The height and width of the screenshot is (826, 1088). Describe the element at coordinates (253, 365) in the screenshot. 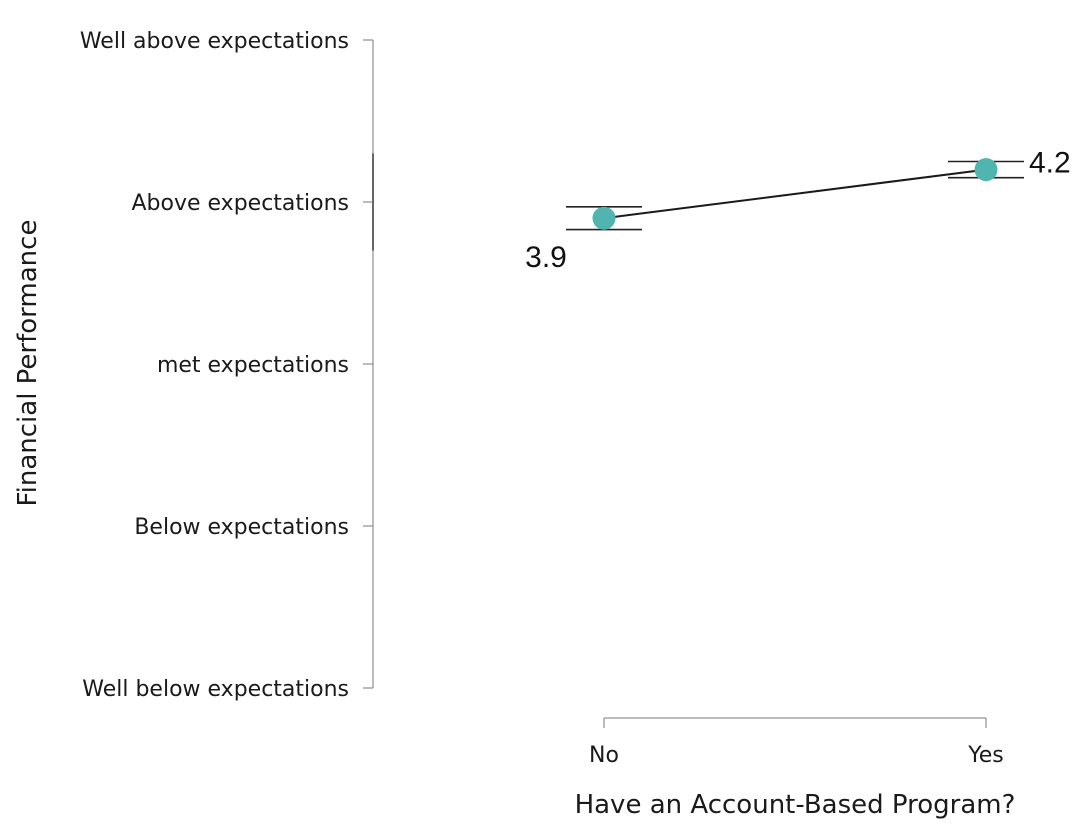

I see `y-tick-label: met expectations` at that location.